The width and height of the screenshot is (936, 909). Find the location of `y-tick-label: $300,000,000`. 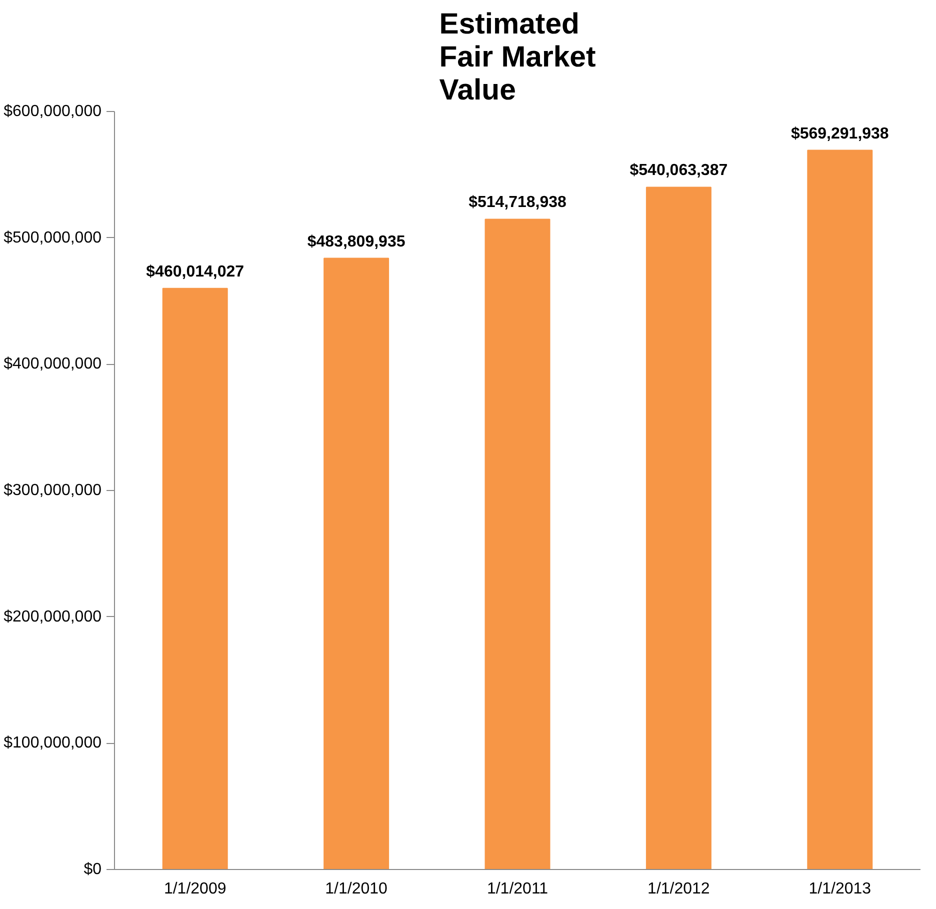

y-tick-label: $300,000,000 is located at coordinates (53, 490).